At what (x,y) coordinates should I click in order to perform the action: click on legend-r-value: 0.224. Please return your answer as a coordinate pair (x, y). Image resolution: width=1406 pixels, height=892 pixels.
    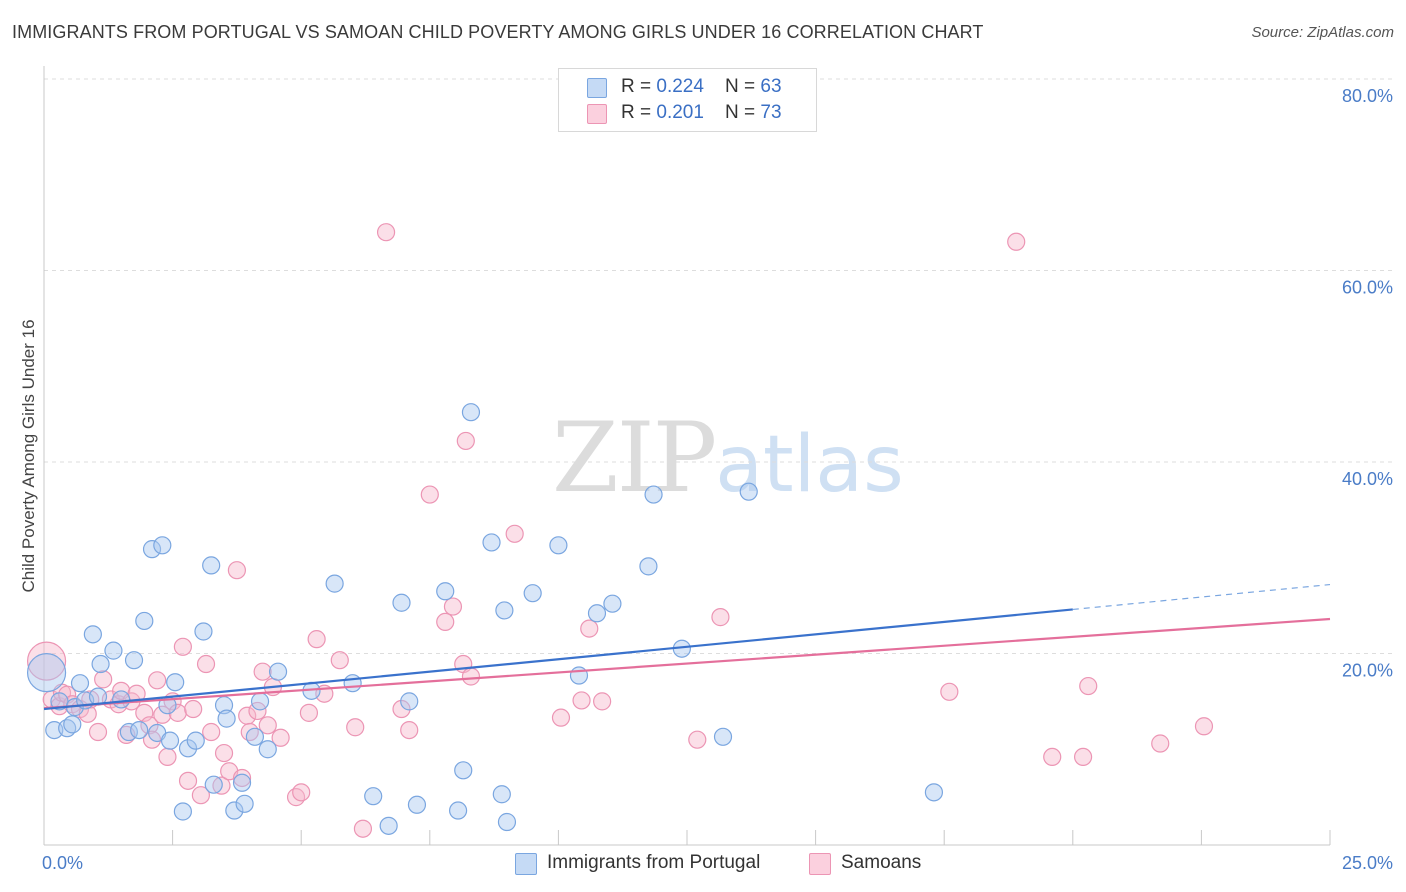
    Looking at the image, I should click on (680, 86).